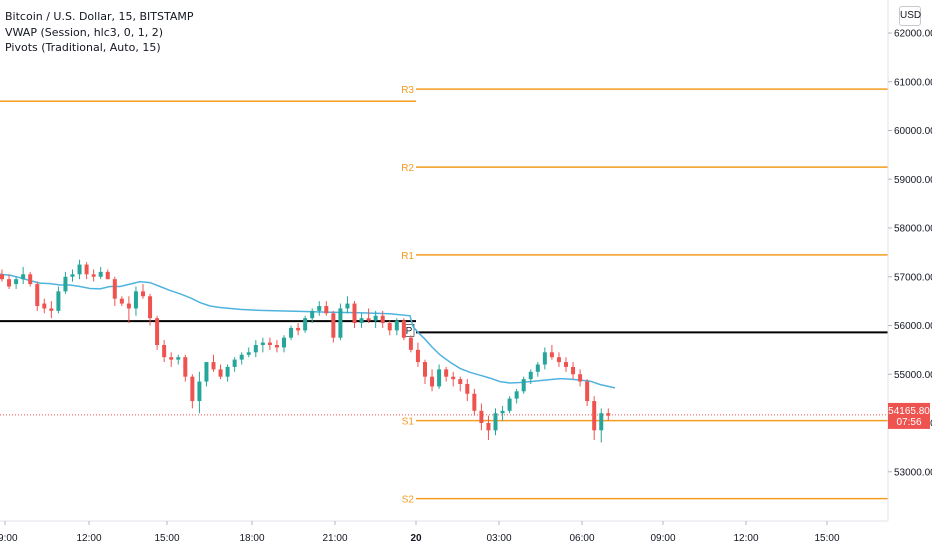 The image size is (932, 555). What do you see at coordinates (84, 32) in the screenshot?
I see `legend-vwap: VWAP (Session, hlc3, 0, 1, 2)` at bounding box center [84, 32].